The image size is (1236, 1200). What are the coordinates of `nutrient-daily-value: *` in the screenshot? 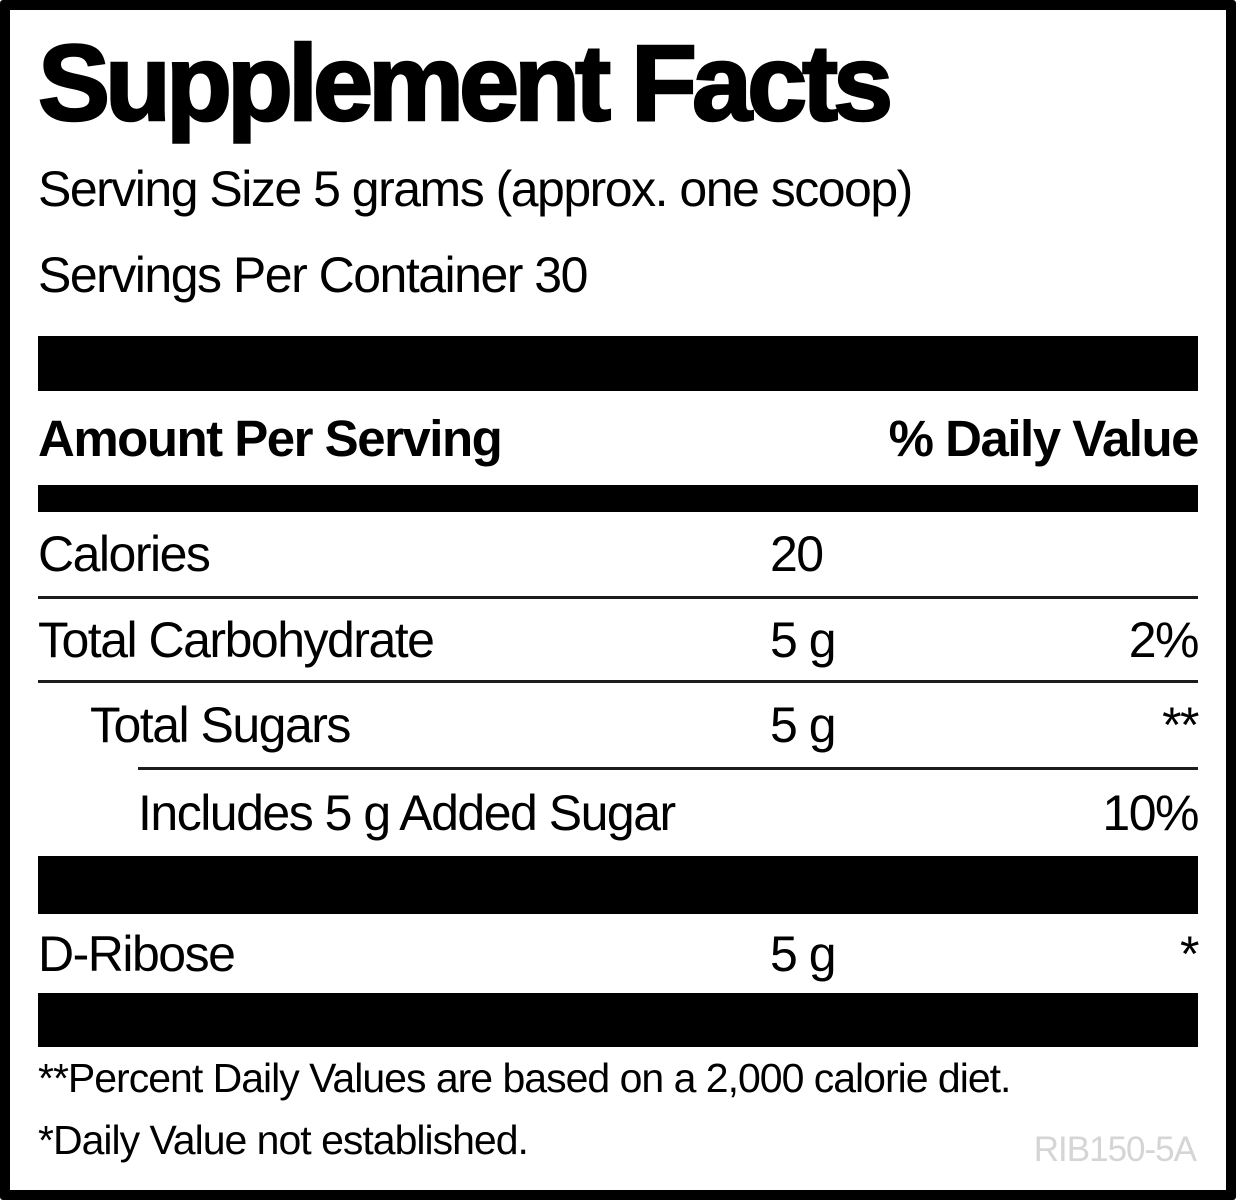 It's located at (1189, 953).